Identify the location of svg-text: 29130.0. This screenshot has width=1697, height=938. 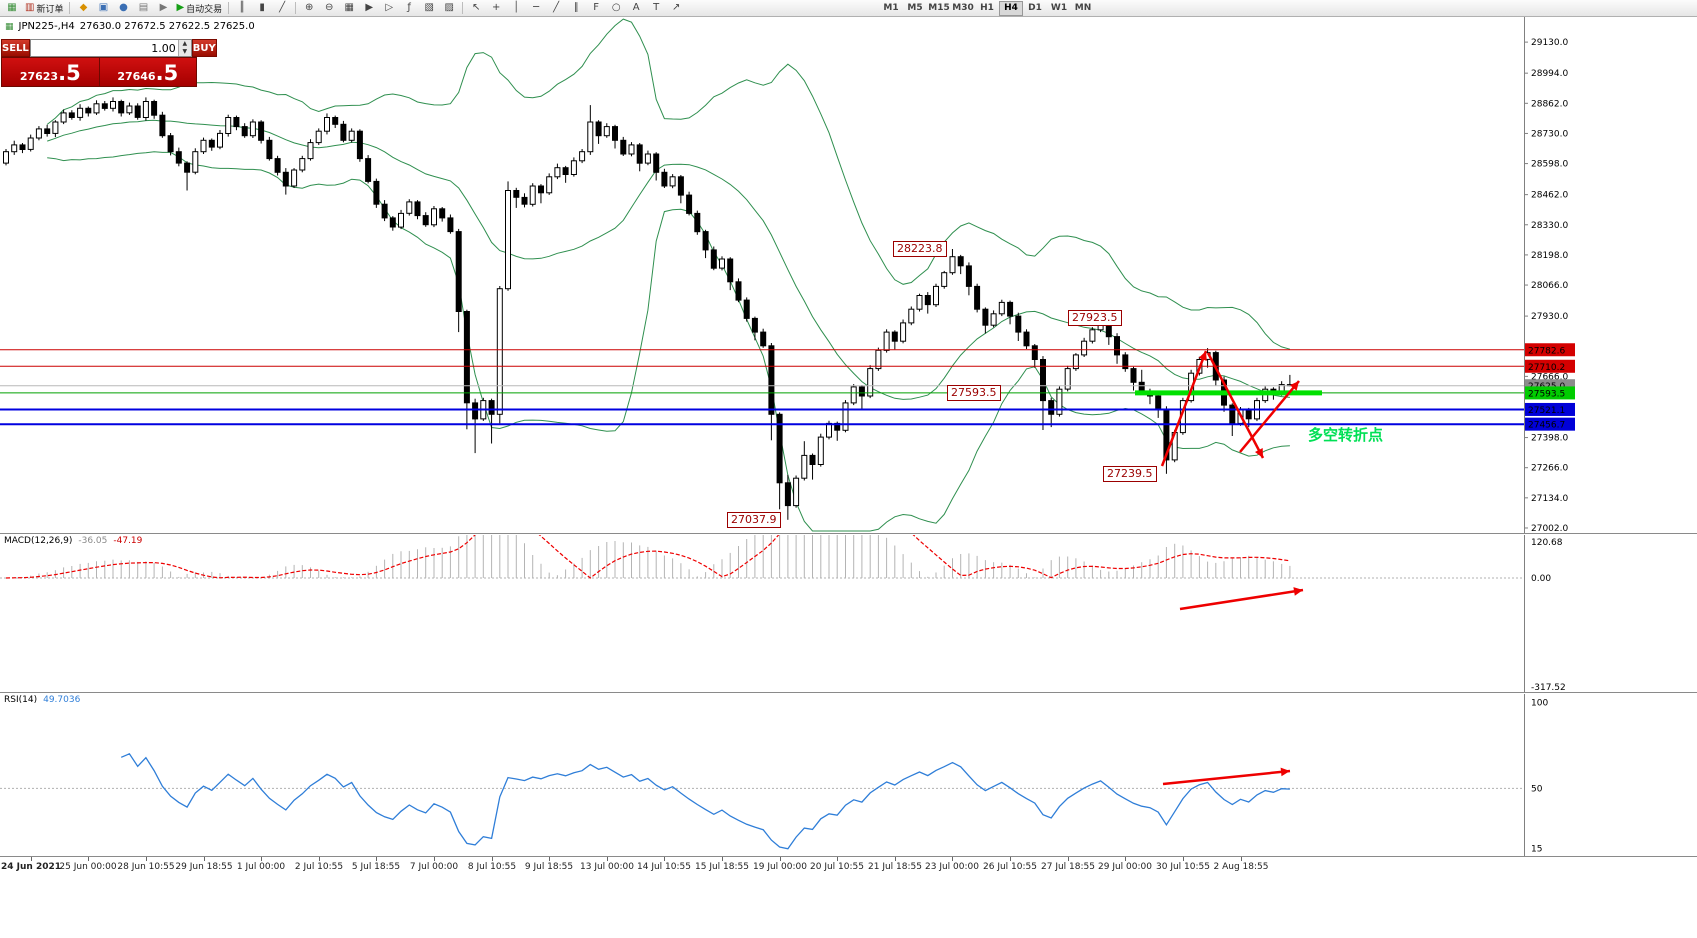
(1549, 43).